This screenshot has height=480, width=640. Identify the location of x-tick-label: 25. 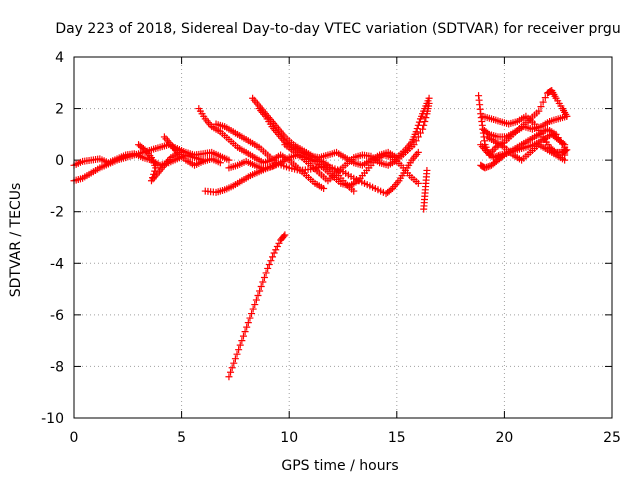
(612, 438).